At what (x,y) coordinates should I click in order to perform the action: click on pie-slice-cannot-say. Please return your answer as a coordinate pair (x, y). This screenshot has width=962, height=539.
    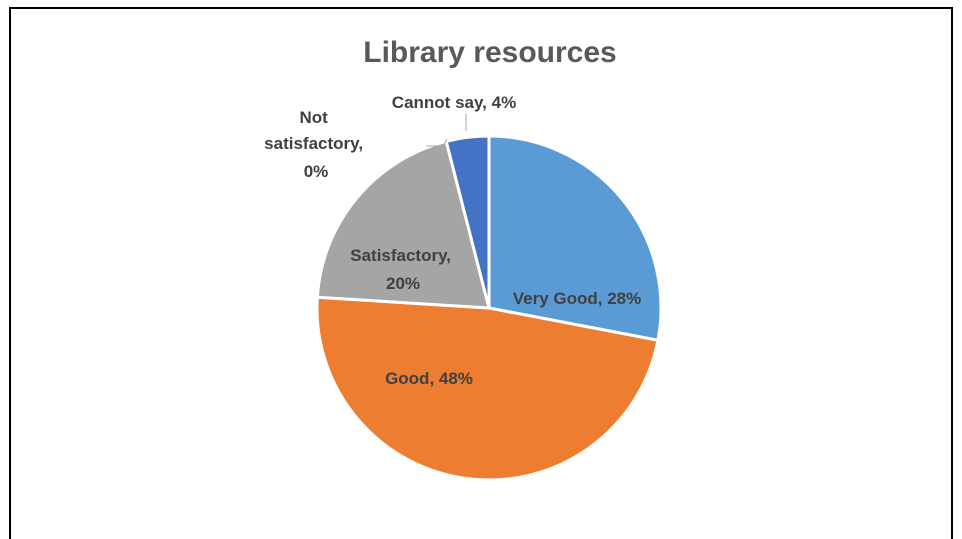
    Looking at the image, I should click on (467, 222).